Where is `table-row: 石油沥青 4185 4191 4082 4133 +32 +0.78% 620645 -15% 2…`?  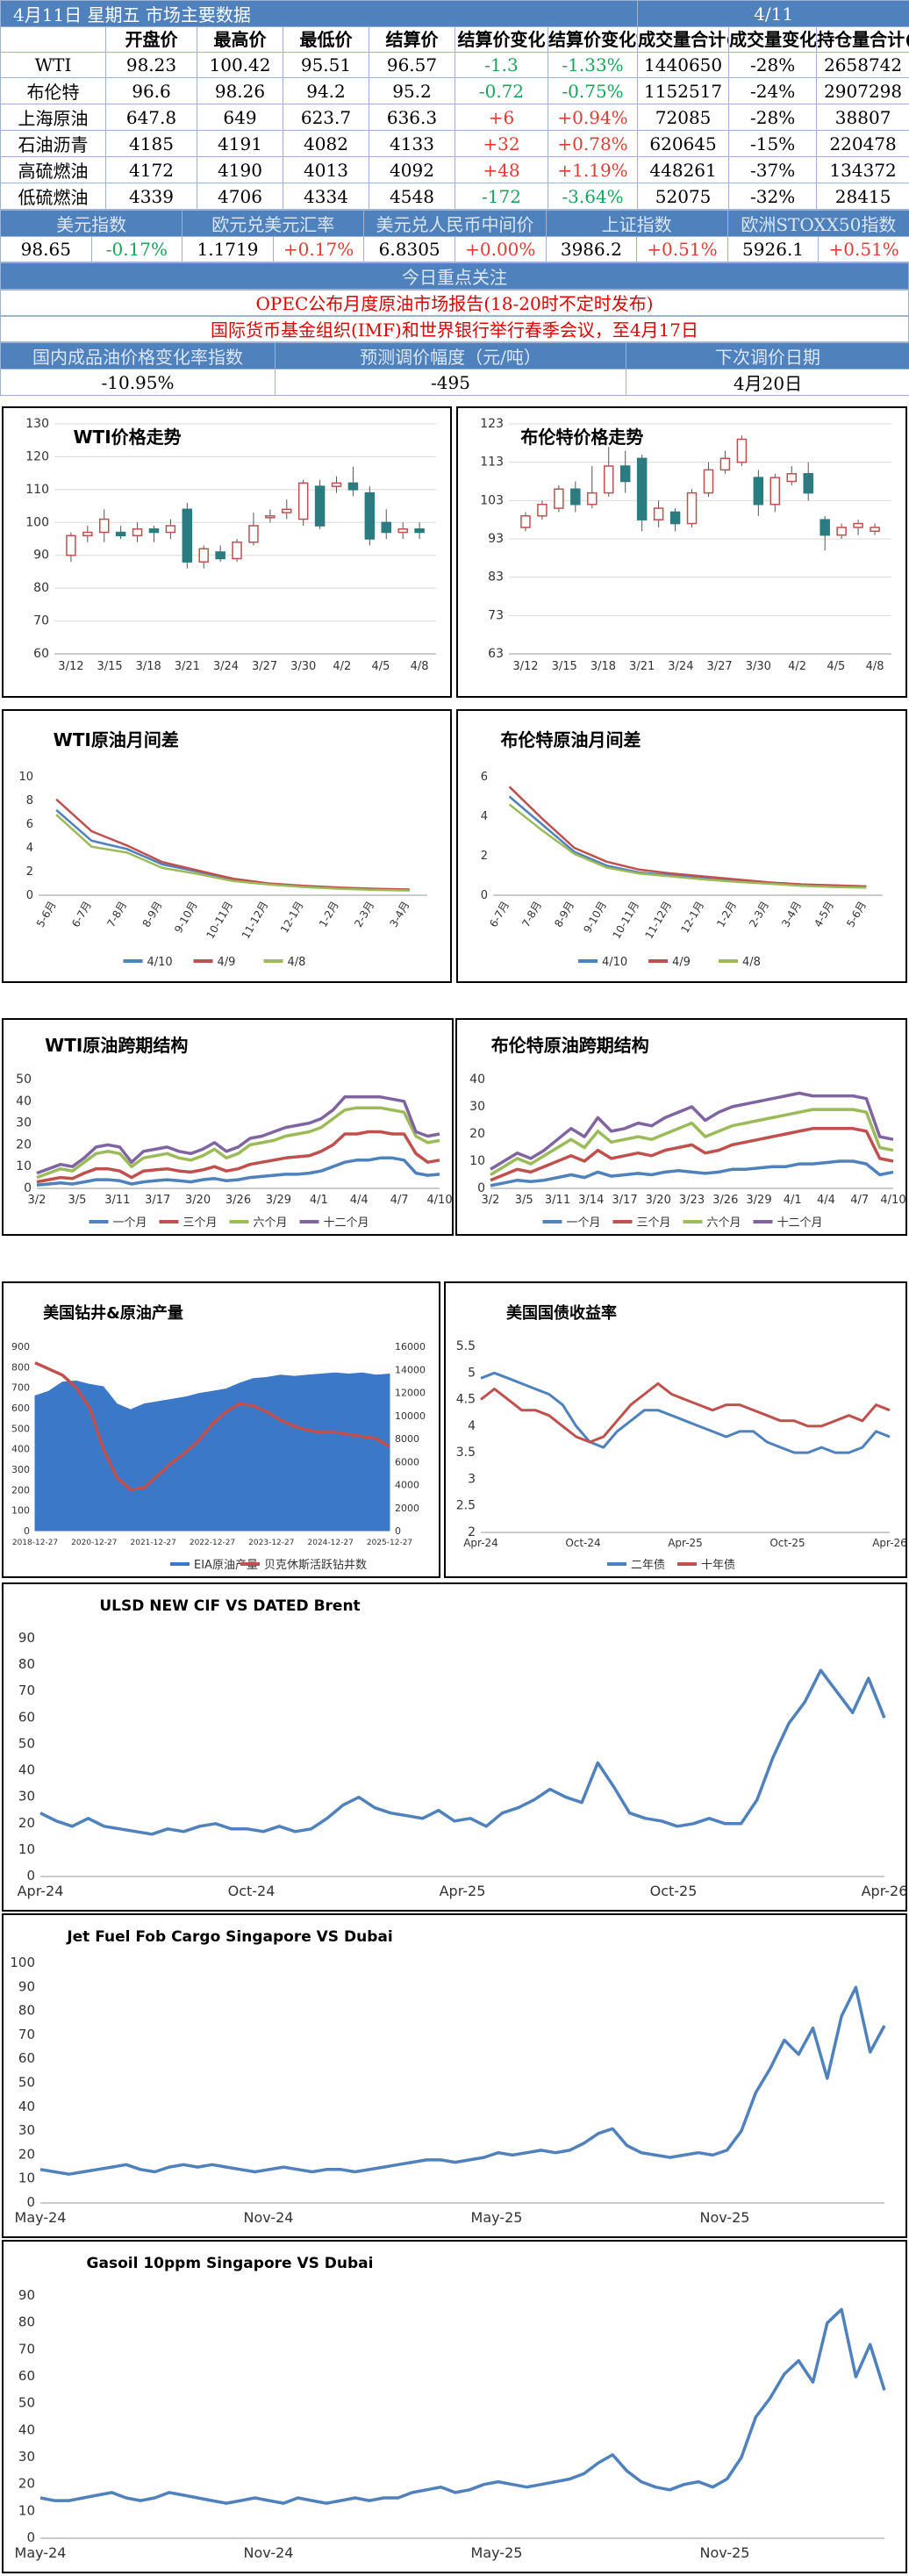
table-row: 石油沥青 4185 4191 4082 4133 +32 +0.78% 620645 -15% 2… is located at coordinates (454, 143).